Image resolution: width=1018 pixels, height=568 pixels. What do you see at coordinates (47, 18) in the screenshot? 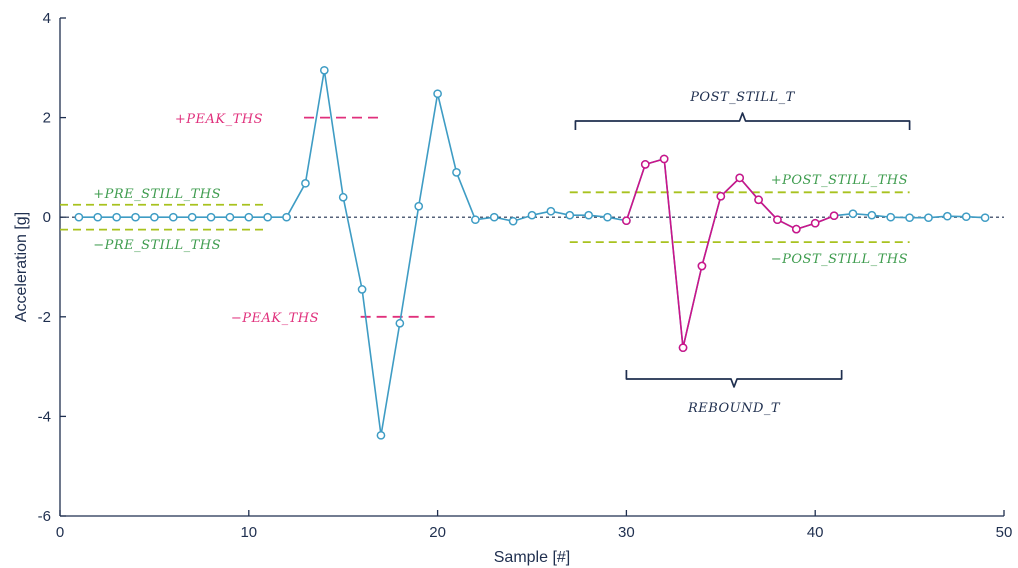
I see `y-tick-label: 4` at bounding box center [47, 18].